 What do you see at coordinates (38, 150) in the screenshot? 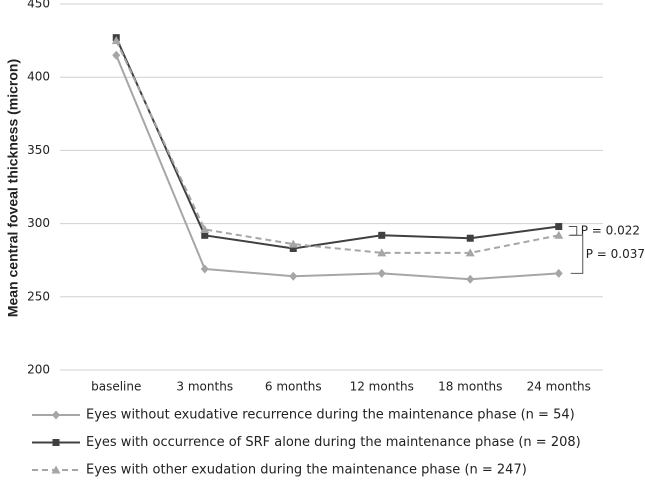
I see `y-tick-label: 350` at bounding box center [38, 150].